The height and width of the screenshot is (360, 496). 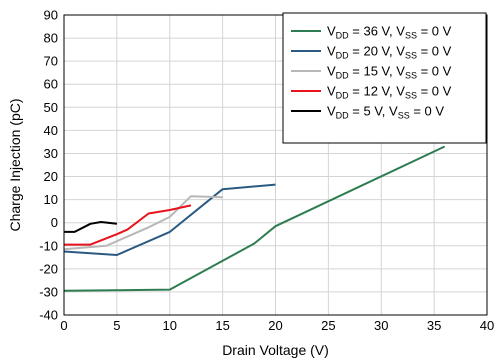 I want to click on y-tick-label: -10, so click(x=48, y=245).